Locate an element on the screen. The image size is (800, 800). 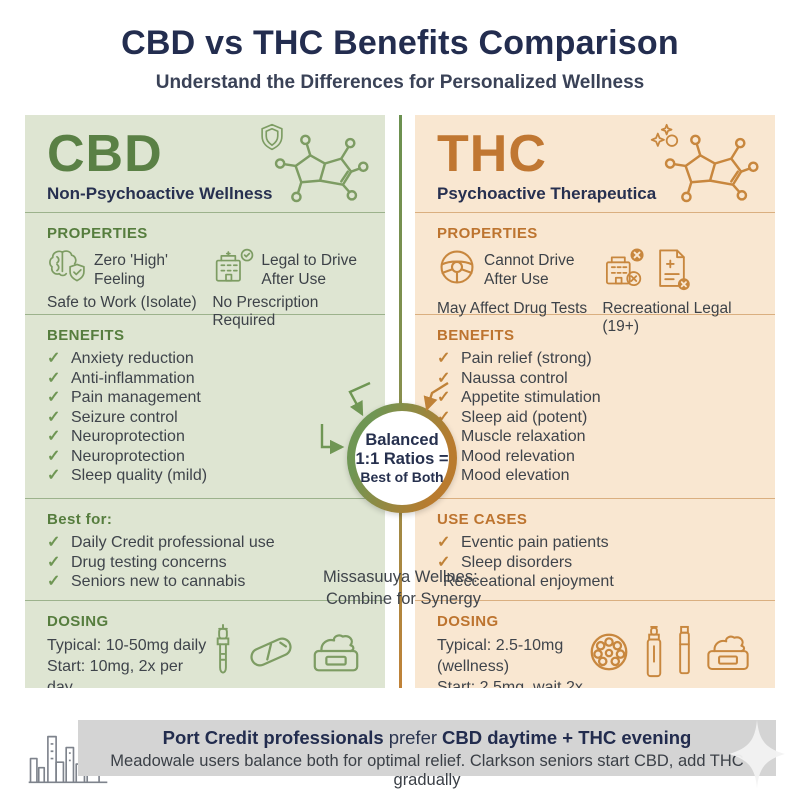
benefit-item: Mood relevation is located at coordinates (596, 457).